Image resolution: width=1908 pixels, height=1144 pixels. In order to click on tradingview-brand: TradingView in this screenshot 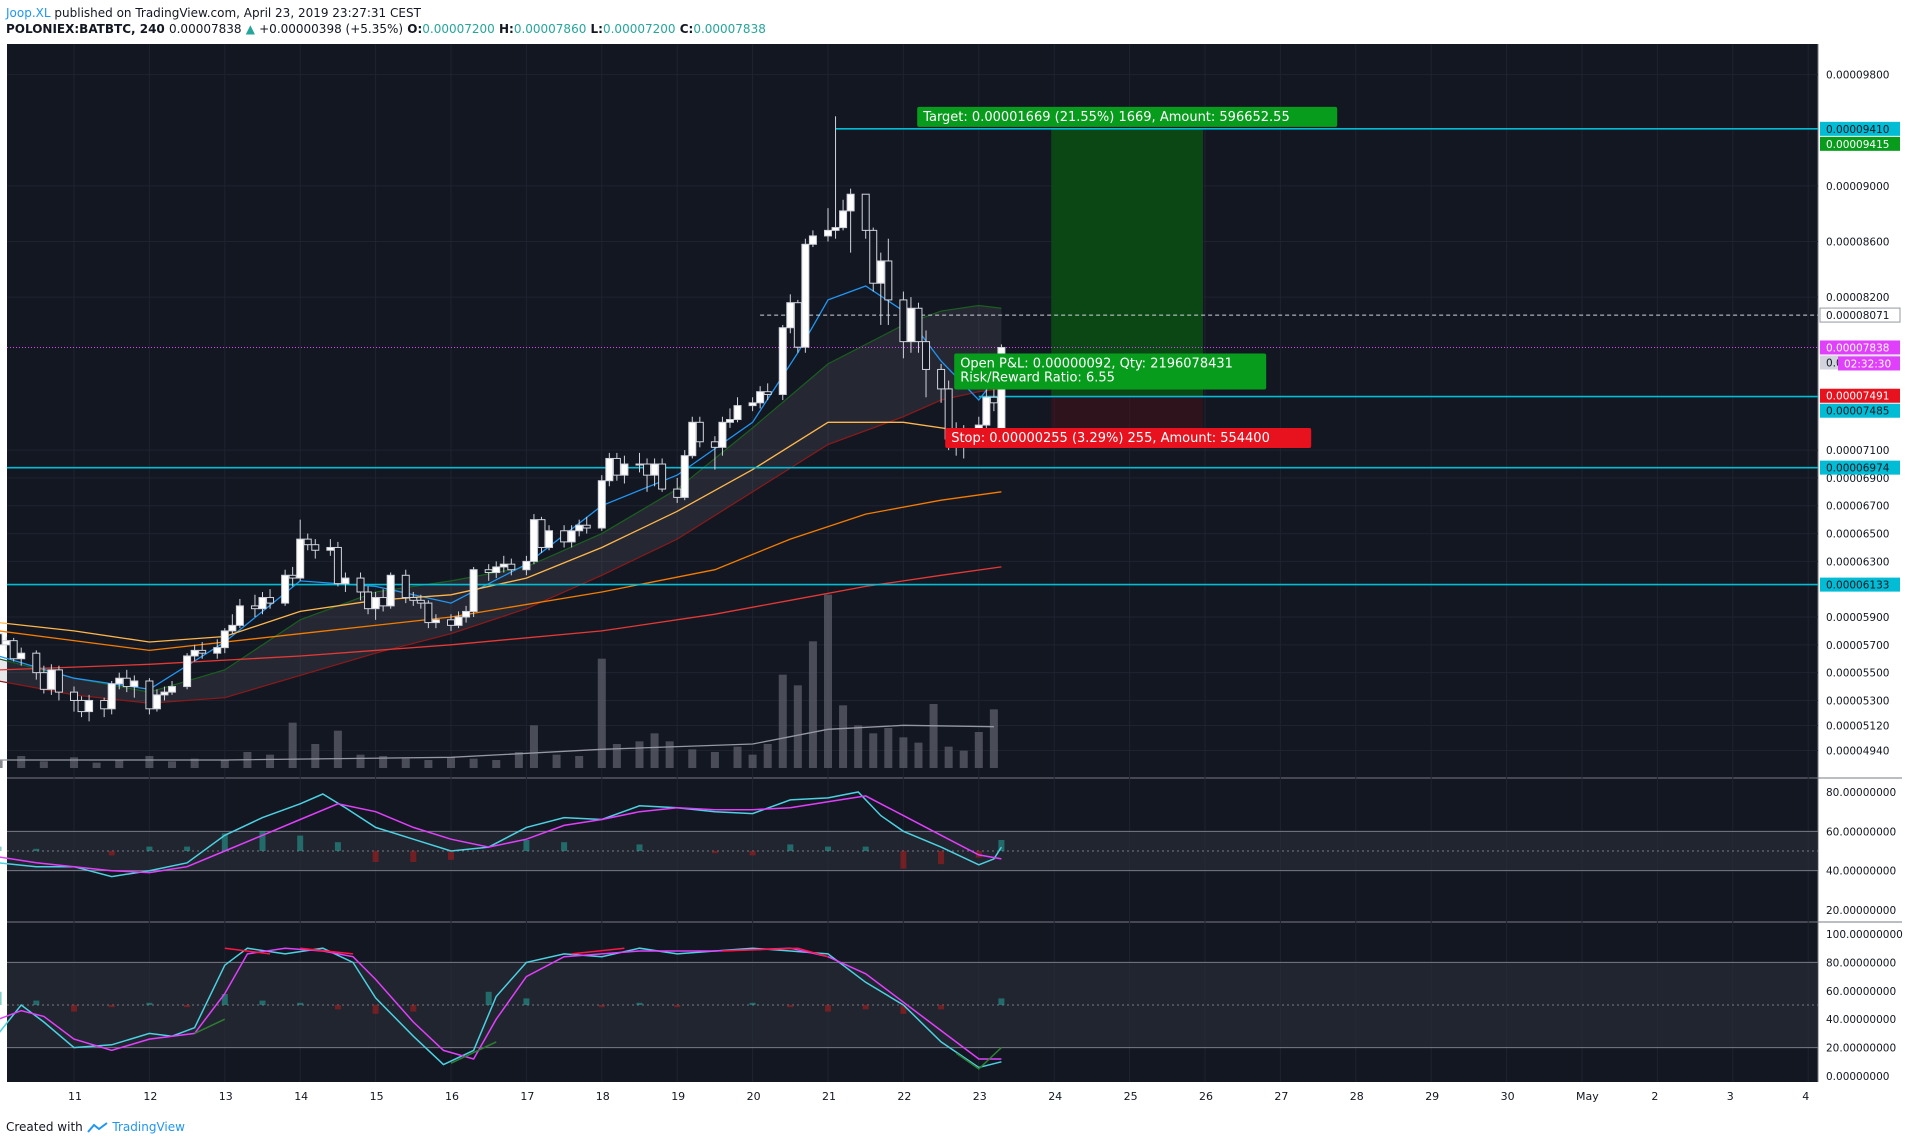, I will do `click(148, 1127)`.